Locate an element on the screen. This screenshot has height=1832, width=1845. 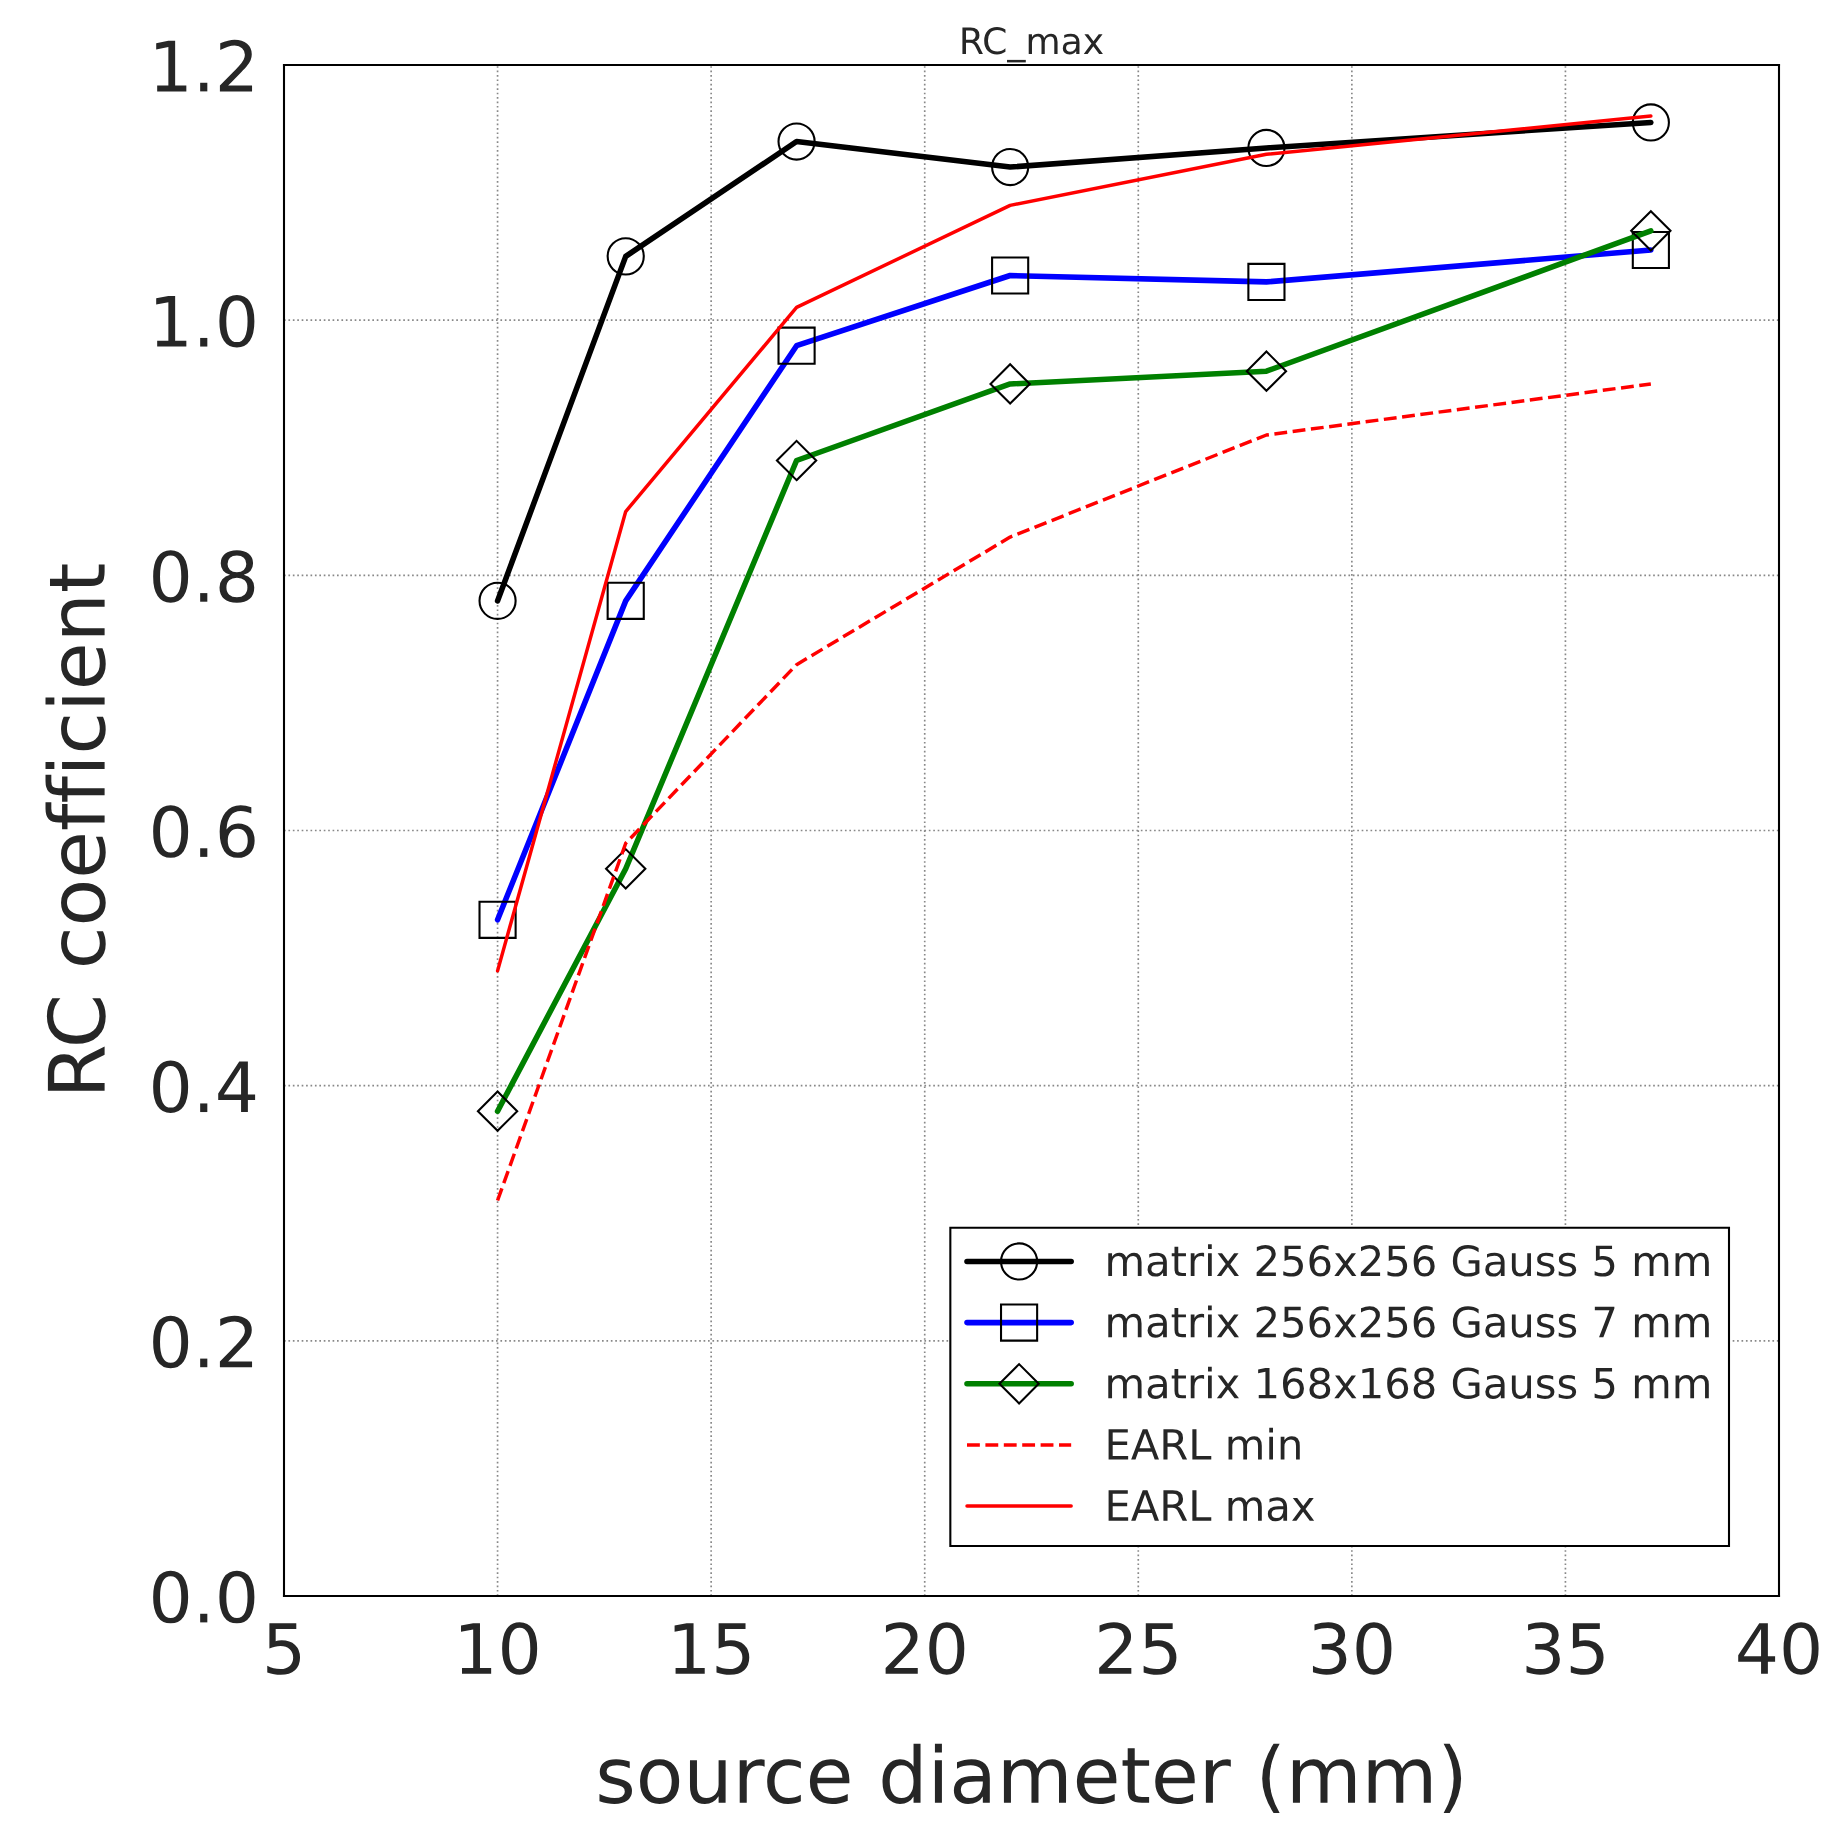
y-tick-label: 0.4 is located at coordinates (204, 1087).